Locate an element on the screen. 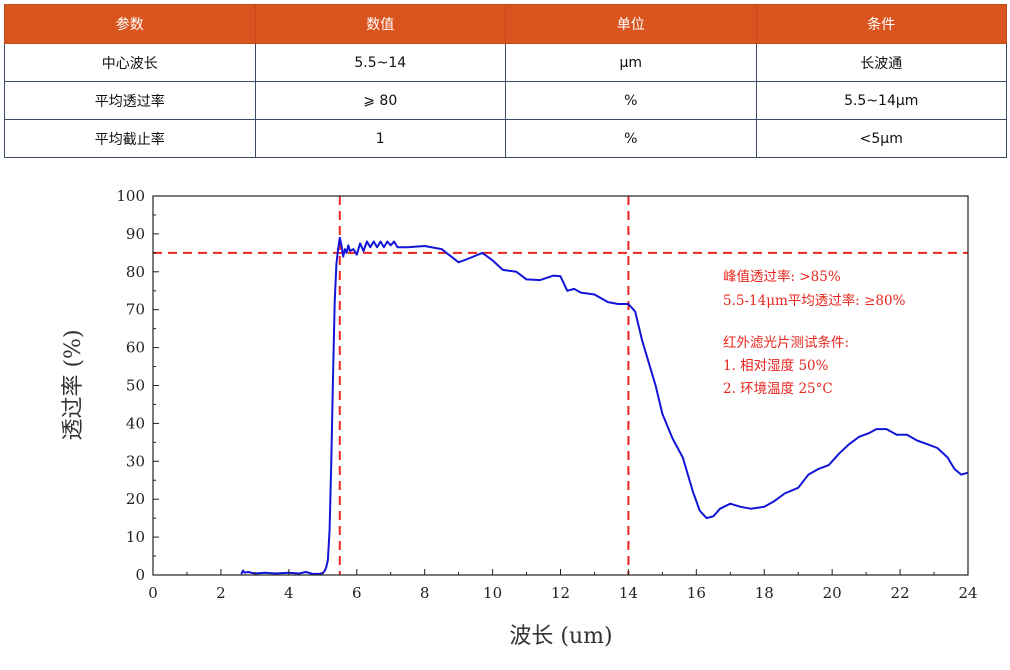 This screenshot has height=670, width=1010. x-tick-label: 16 is located at coordinates (696, 593).